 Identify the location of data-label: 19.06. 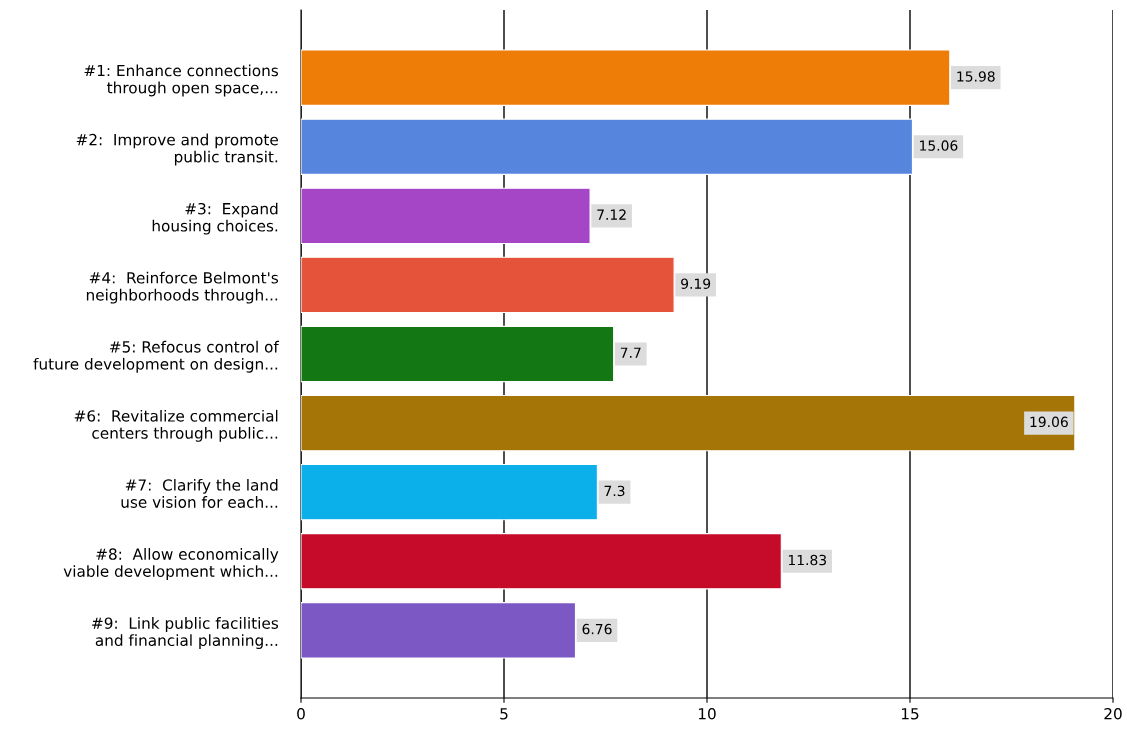
(1049, 422).